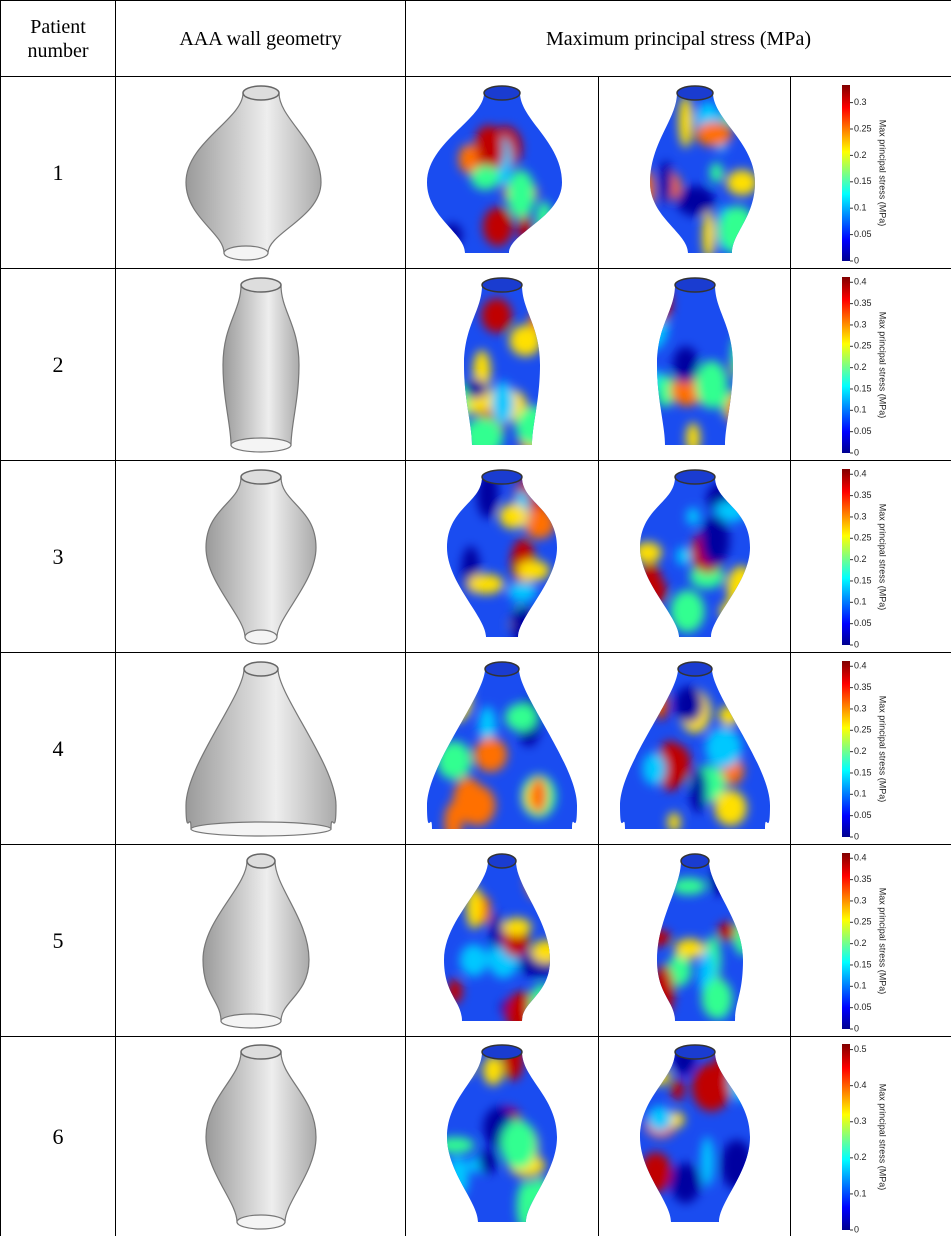 The image size is (951, 1236). Describe the element at coordinates (58, 1136) in the screenshot. I see `patient-number: 6` at that location.